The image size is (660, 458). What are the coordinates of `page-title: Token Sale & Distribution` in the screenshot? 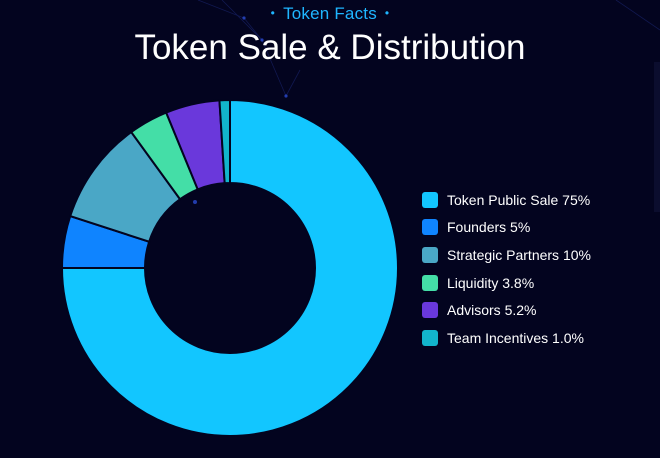 It's located at (330, 47).